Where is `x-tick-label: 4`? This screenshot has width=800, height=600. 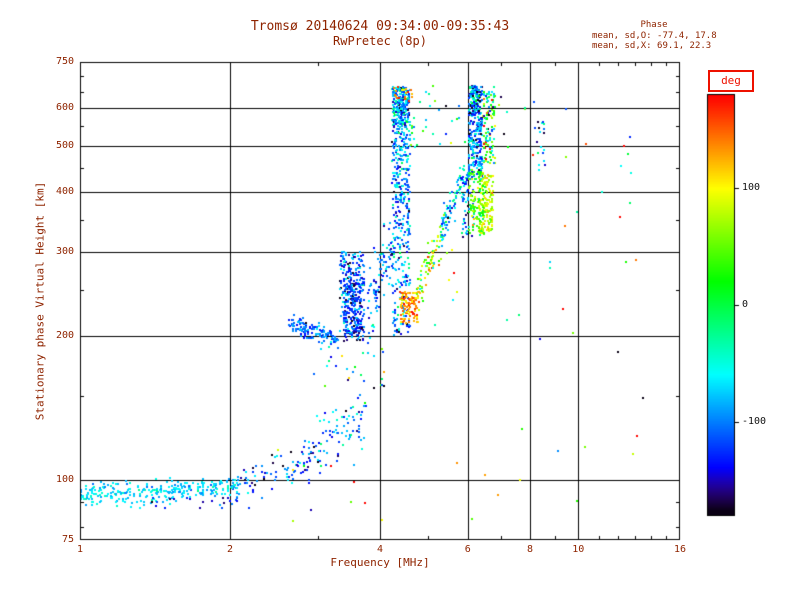 x-tick-label: 4 is located at coordinates (380, 549).